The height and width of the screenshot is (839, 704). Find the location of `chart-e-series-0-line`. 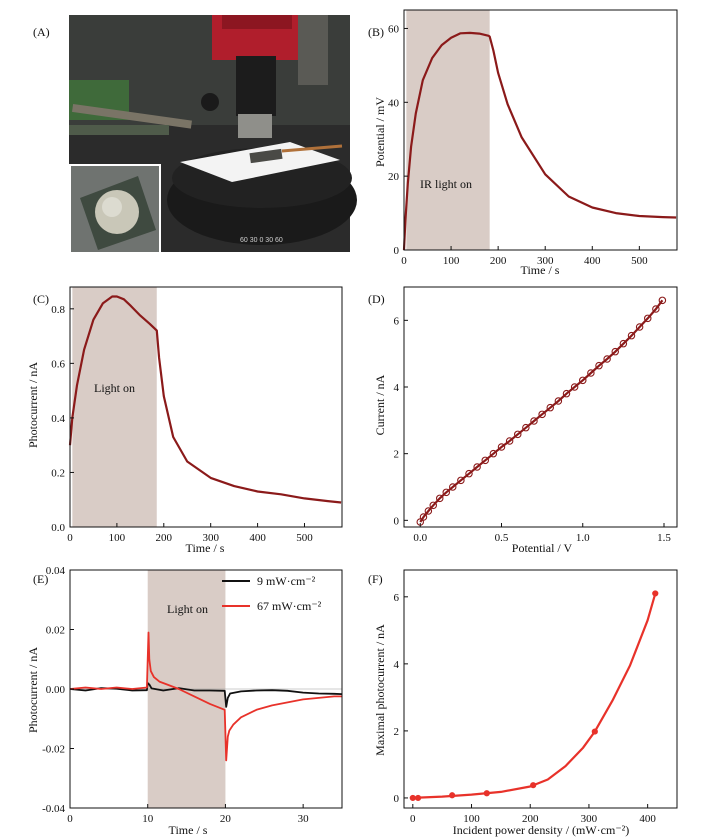

chart-e-series-0-line is located at coordinates (206, 695).